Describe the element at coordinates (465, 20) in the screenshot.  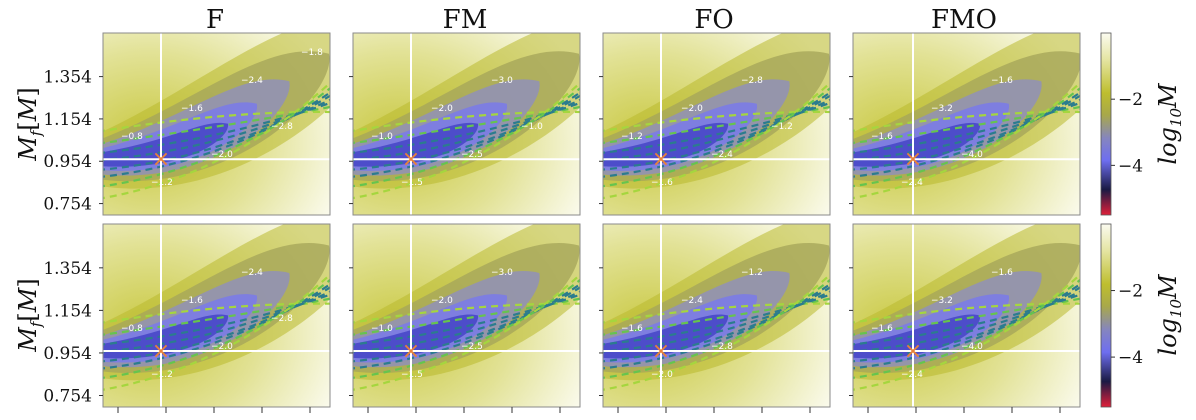
I see `column-title-fm: FM` at that location.